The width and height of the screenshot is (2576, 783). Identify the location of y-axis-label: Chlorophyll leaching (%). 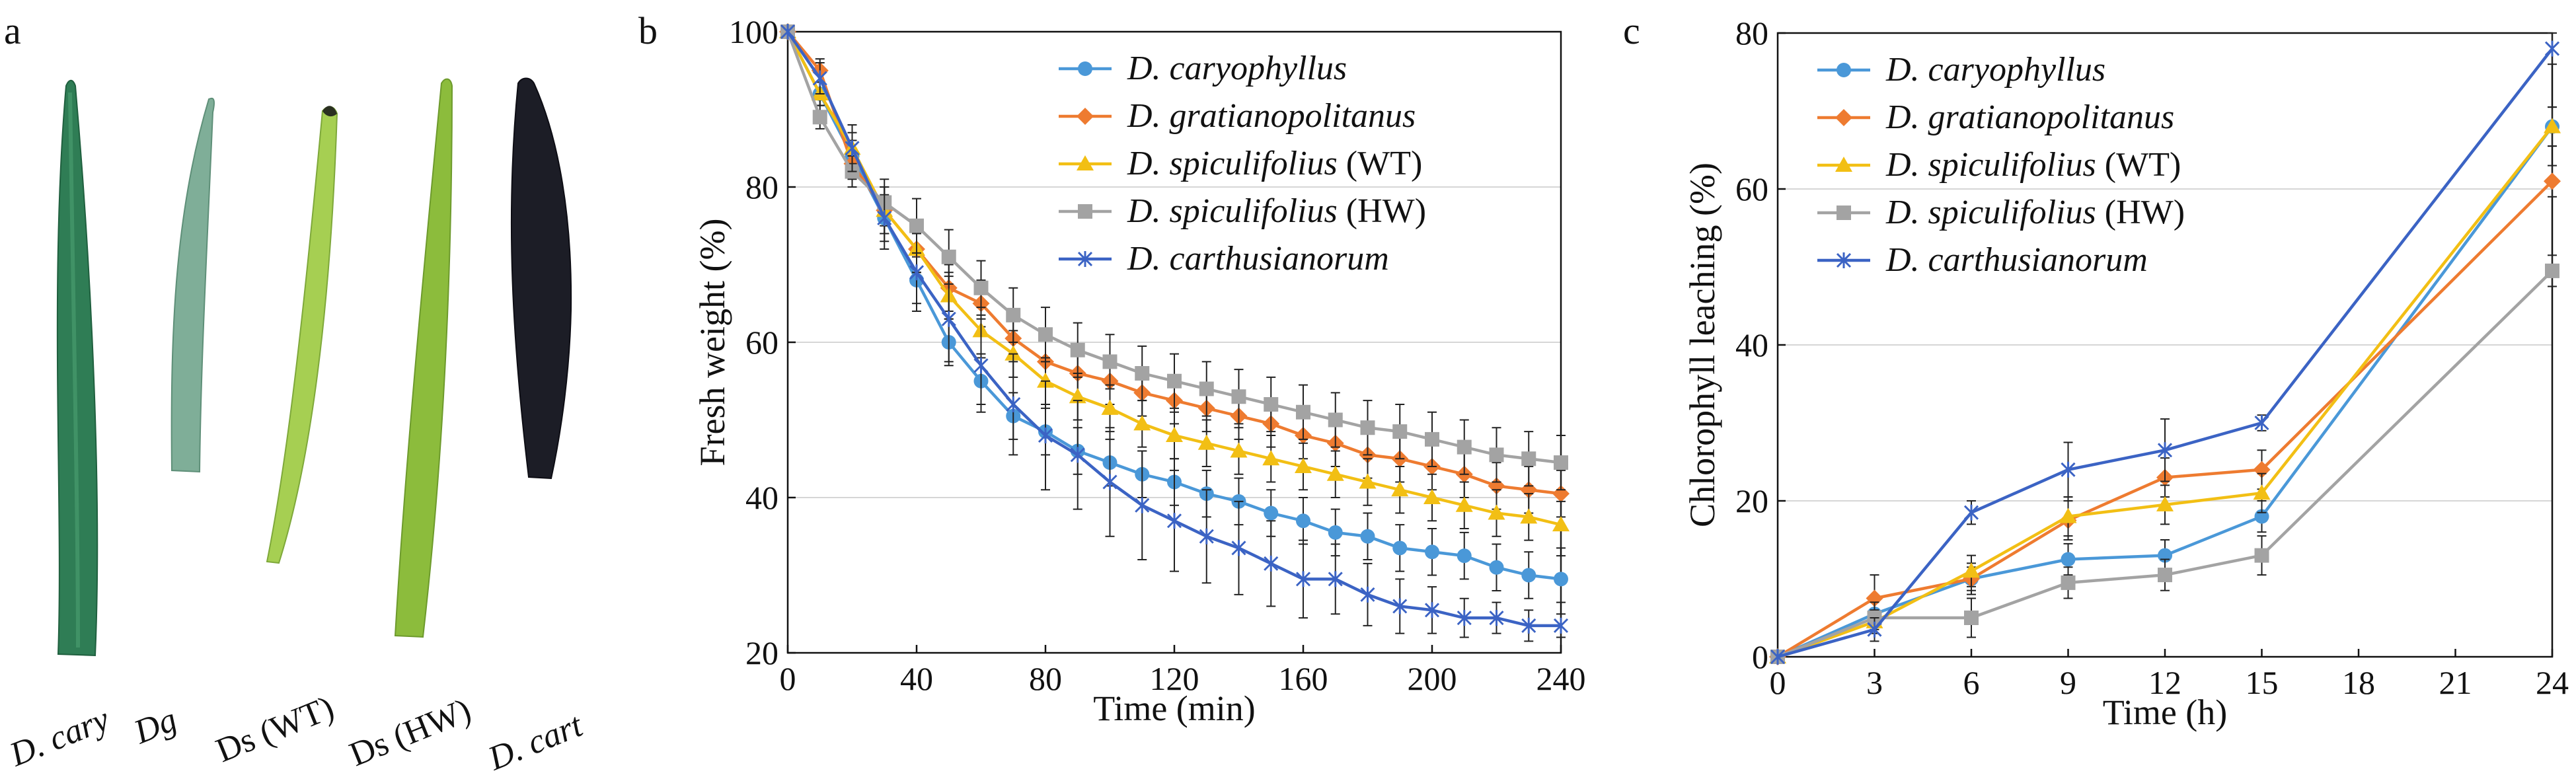
(1703, 345).